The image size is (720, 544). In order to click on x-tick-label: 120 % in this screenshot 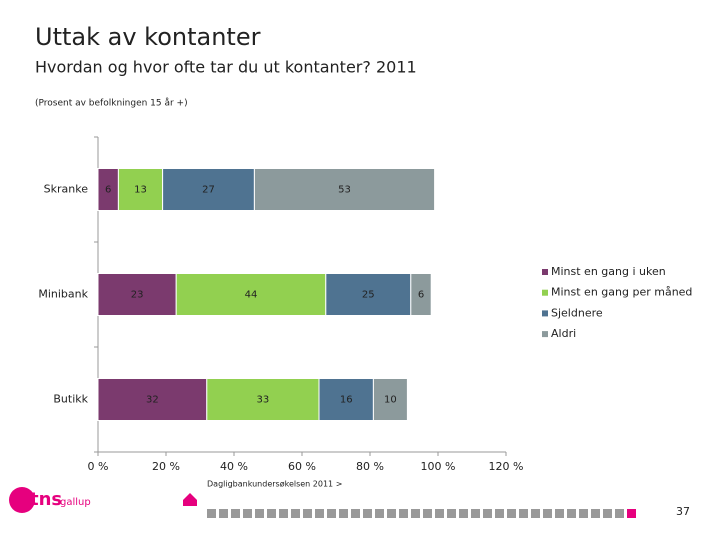, I will do `click(506, 466)`.